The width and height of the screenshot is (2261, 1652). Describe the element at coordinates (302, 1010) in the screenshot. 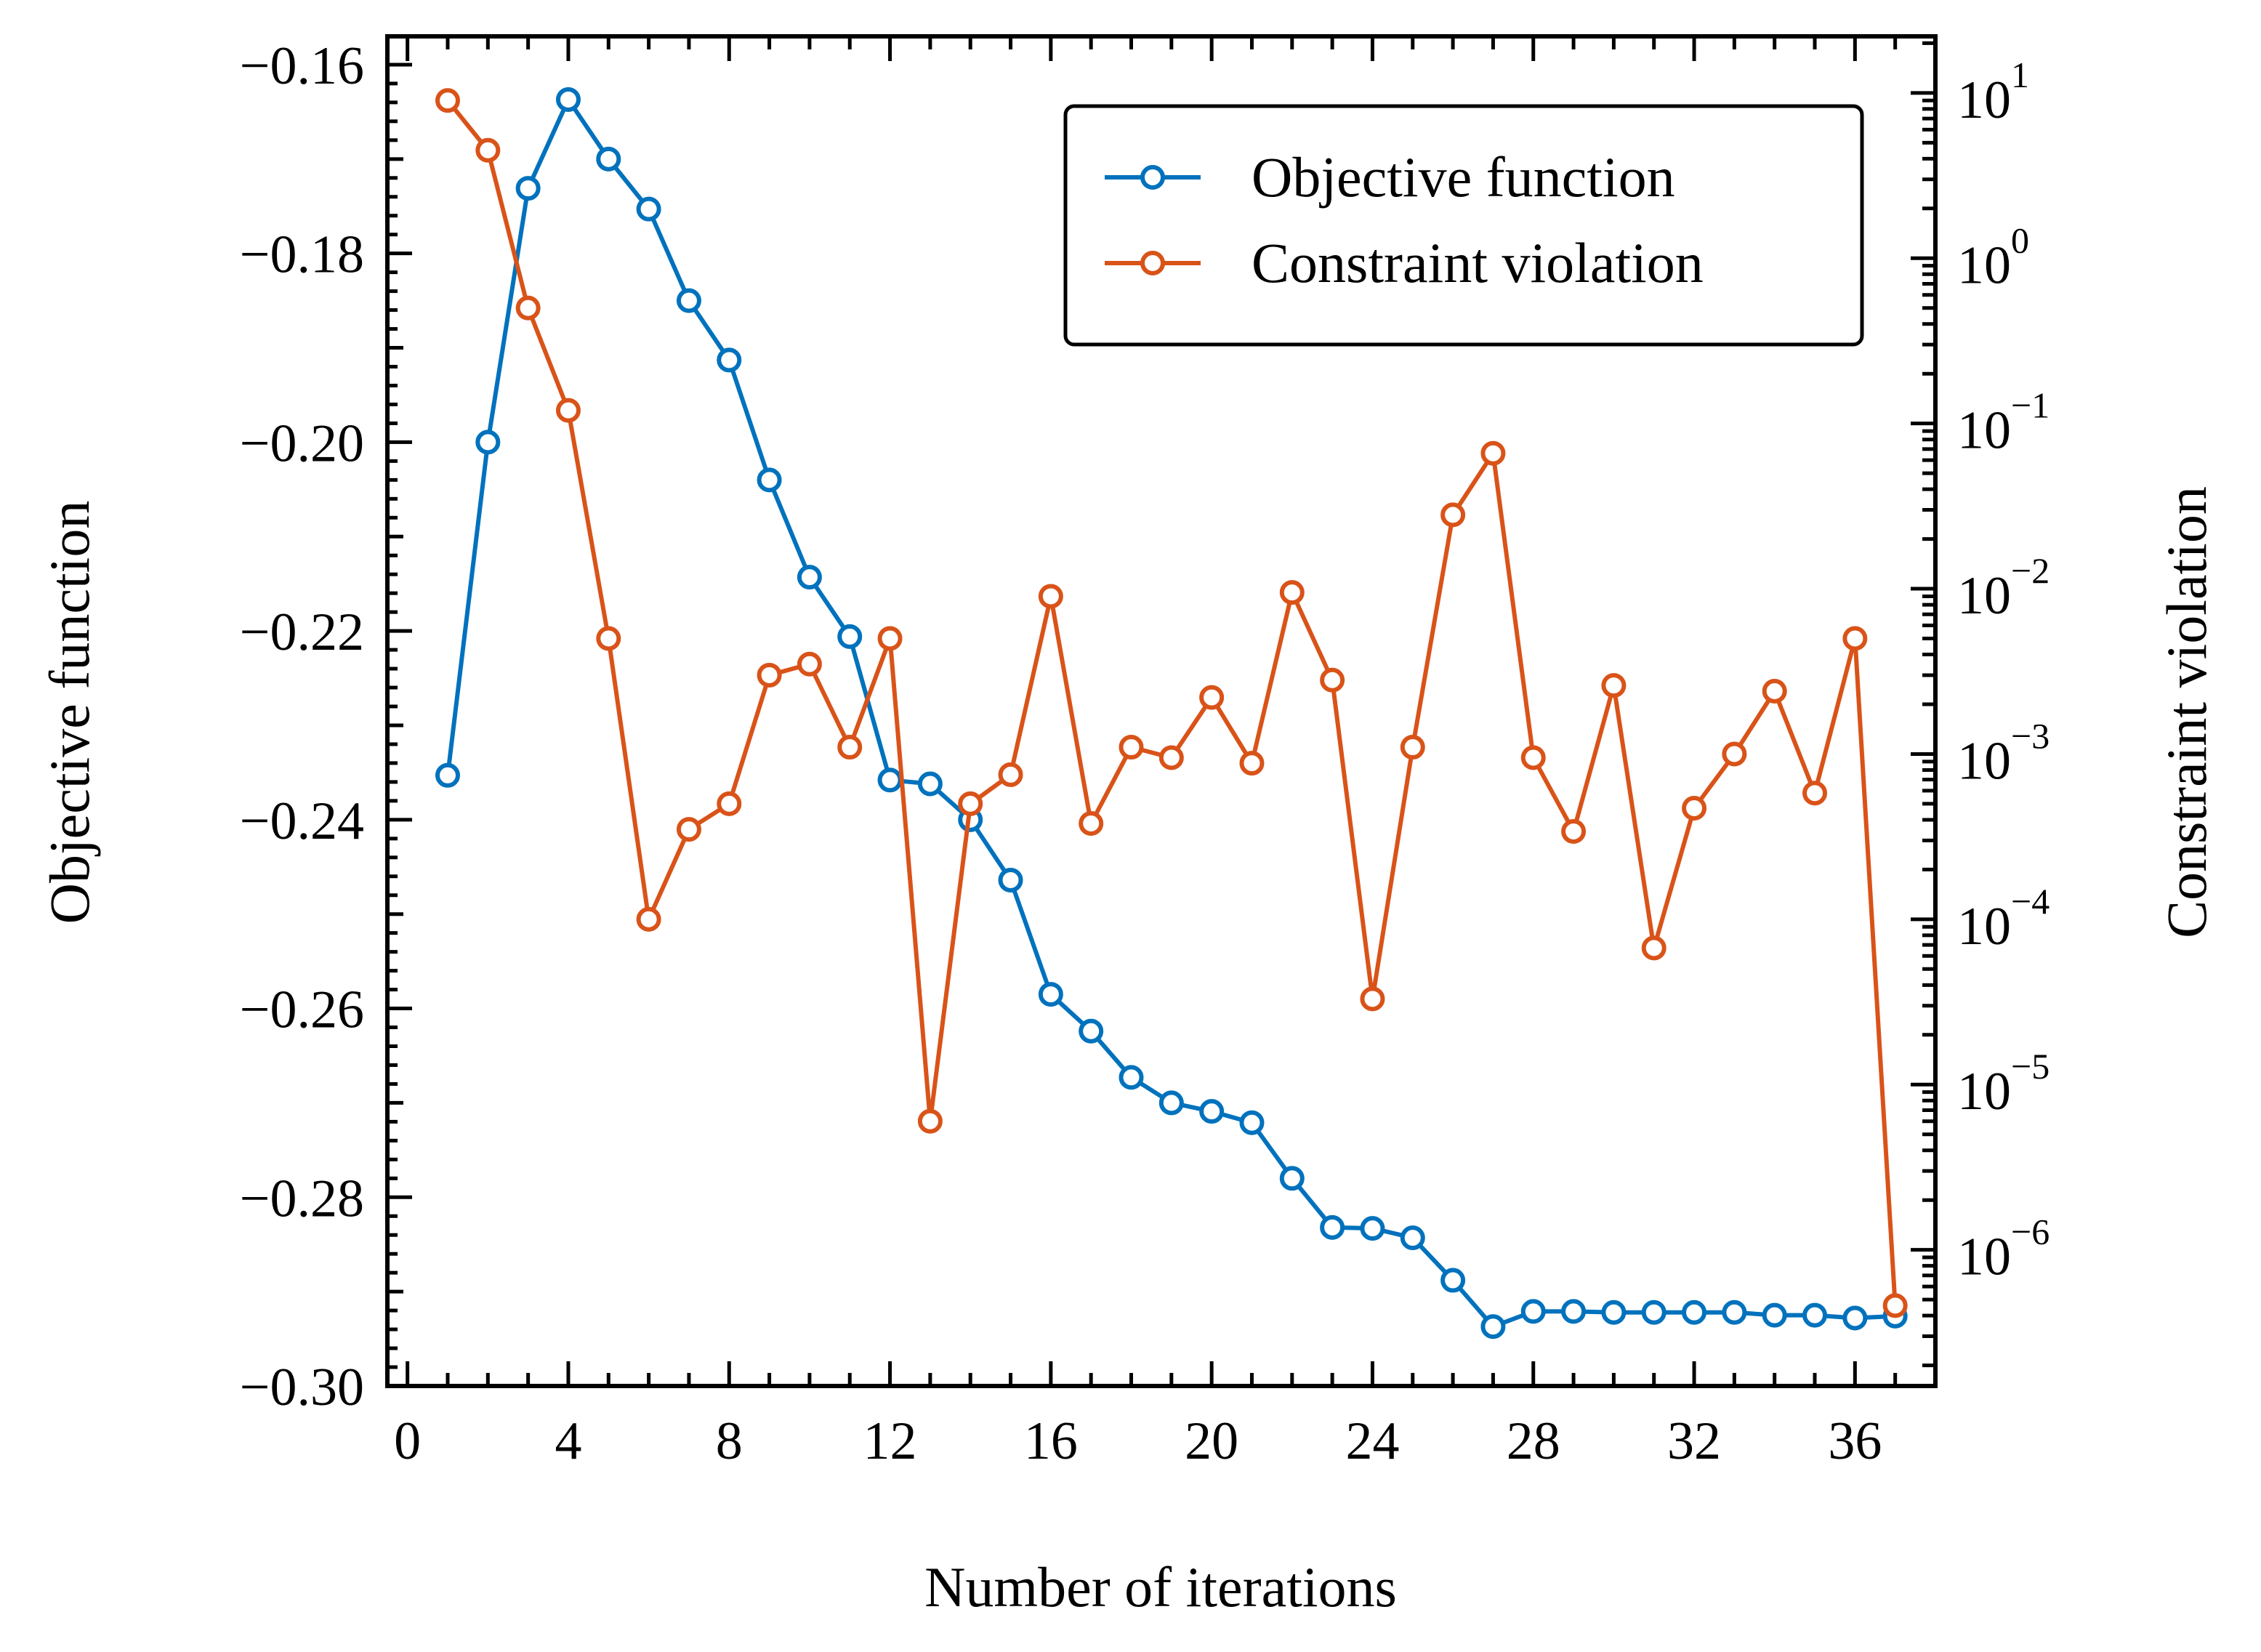

I see `left-tick-label: −0.26` at that location.